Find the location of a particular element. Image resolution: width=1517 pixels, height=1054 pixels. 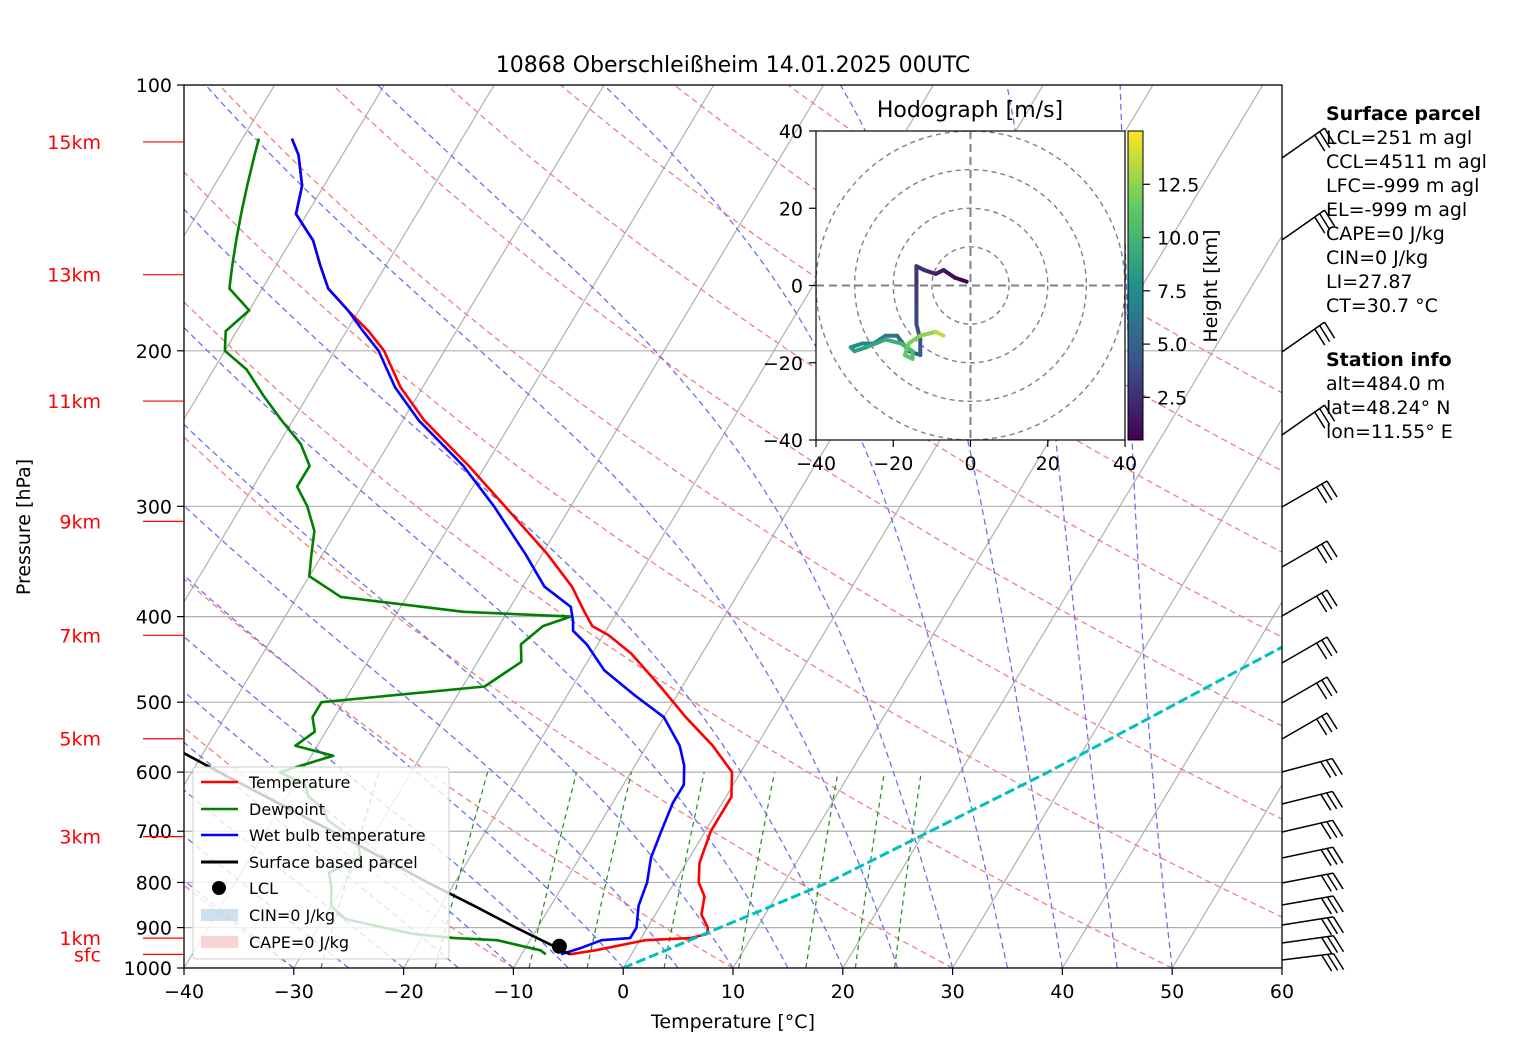

lcl-point is located at coordinates (559, 946).